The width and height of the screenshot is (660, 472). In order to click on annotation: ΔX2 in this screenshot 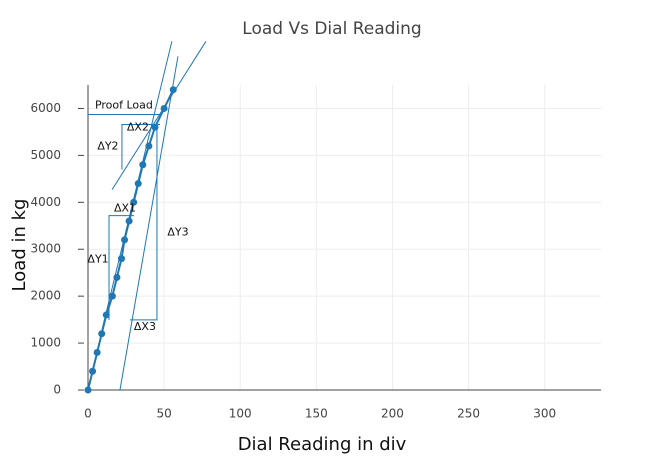, I will do `click(138, 126)`.